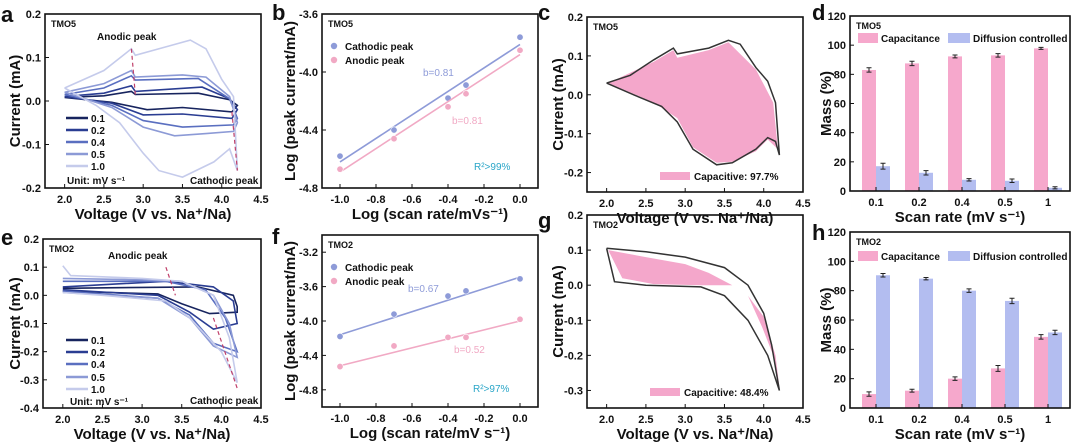 This screenshot has height=447, width=1080. Describe the element at coordinates (1004, 203) in the screenshot. I see `x-tick-label: 0.5` at that location.